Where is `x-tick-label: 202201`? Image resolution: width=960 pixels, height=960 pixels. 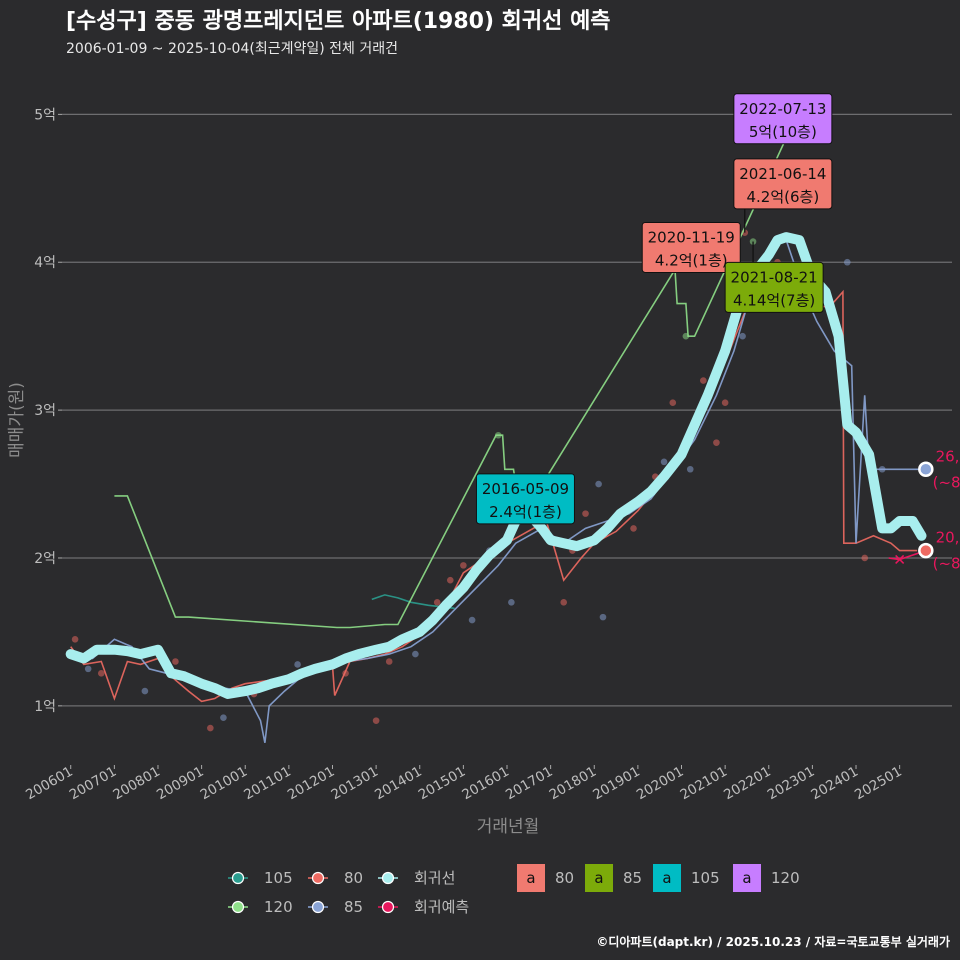 x-tick-label: 202201 is located at coordinates (747, 784).